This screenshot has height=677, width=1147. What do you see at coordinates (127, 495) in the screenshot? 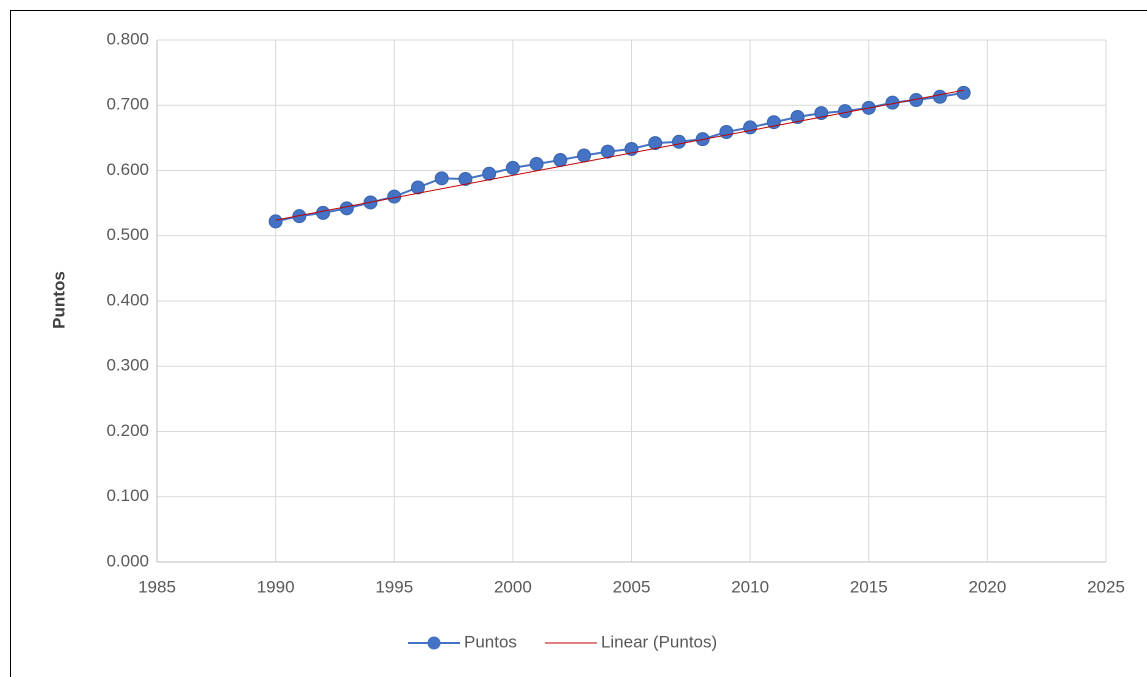
I see `y-tick-label: 0.100` at bounding box center [127, 495].